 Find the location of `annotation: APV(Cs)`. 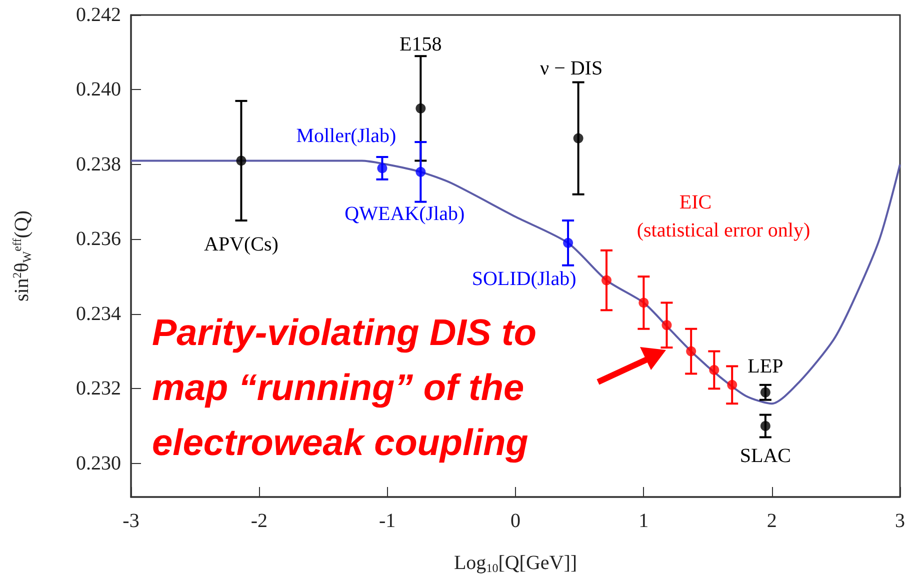

annotation: APV(Cs) is located at coordinates (241, 245).